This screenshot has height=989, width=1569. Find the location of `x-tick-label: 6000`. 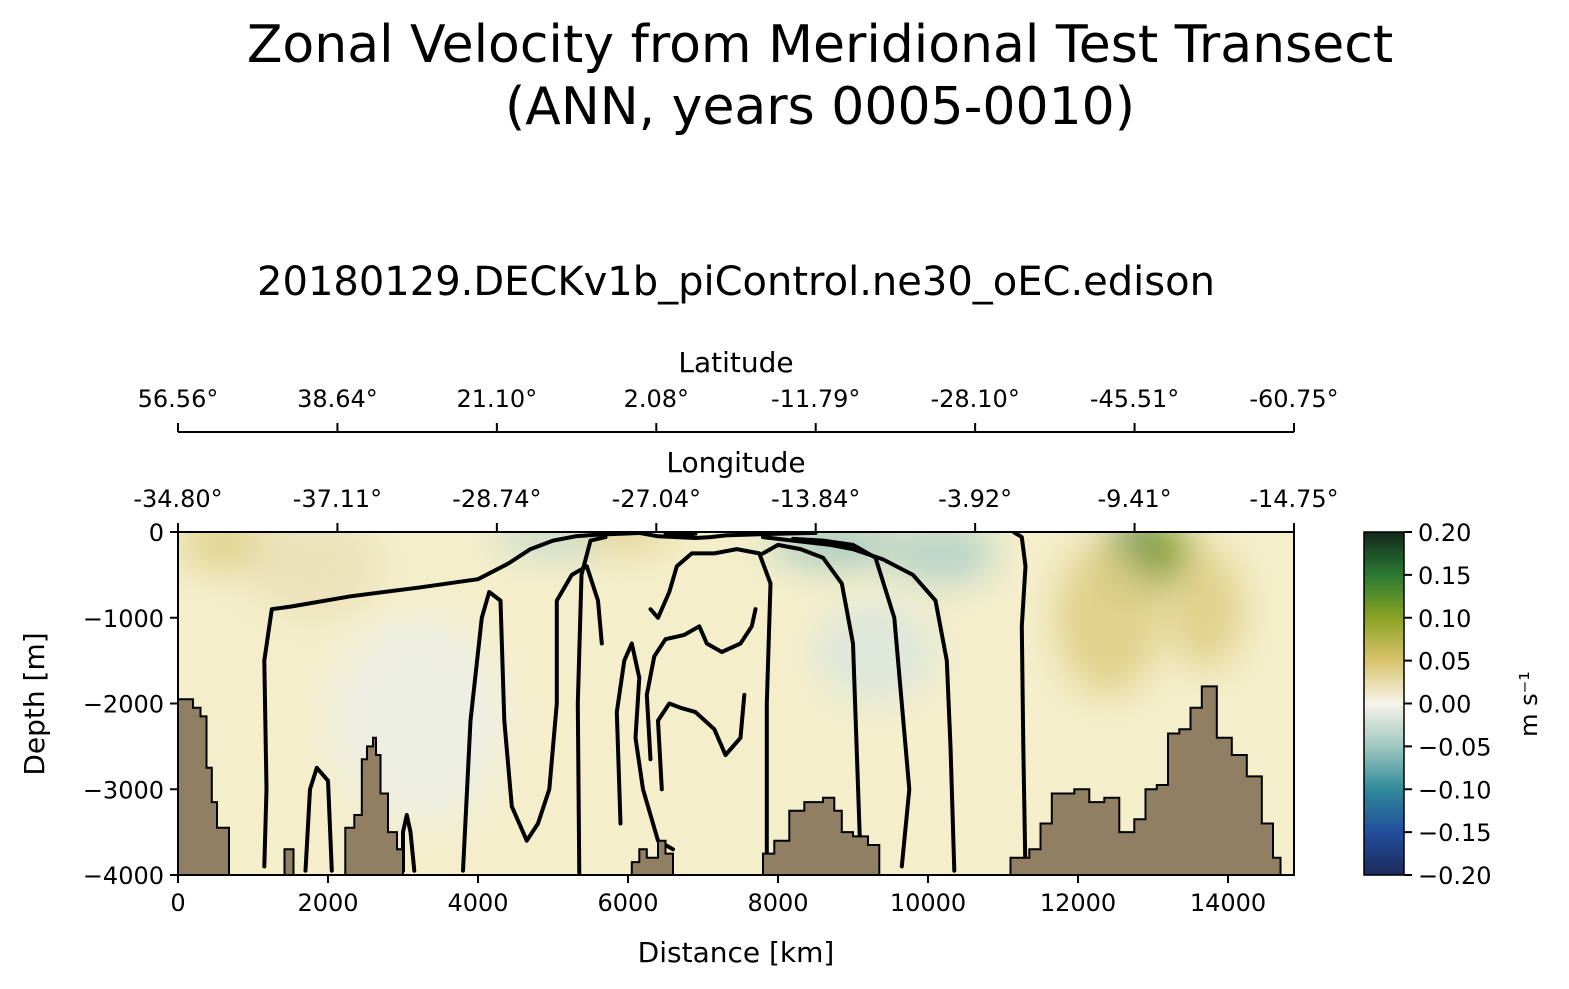

x-tick-label: 6000 is located at coordinates (627, 903).